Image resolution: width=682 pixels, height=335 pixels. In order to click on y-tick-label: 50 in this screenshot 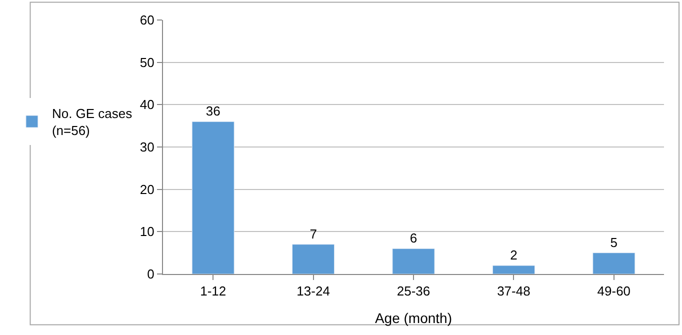, I will do `click(147, 62)`.